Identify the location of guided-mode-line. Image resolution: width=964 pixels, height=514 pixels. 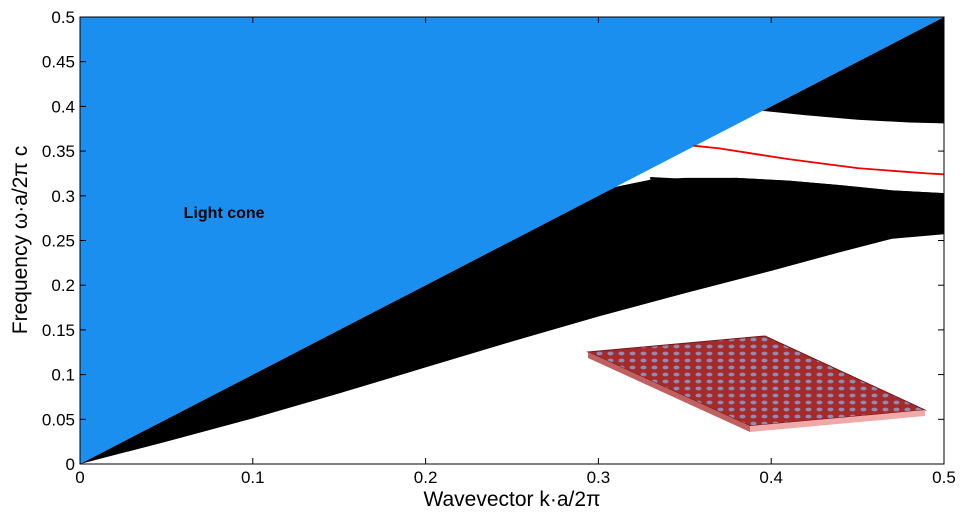
(818, 160).